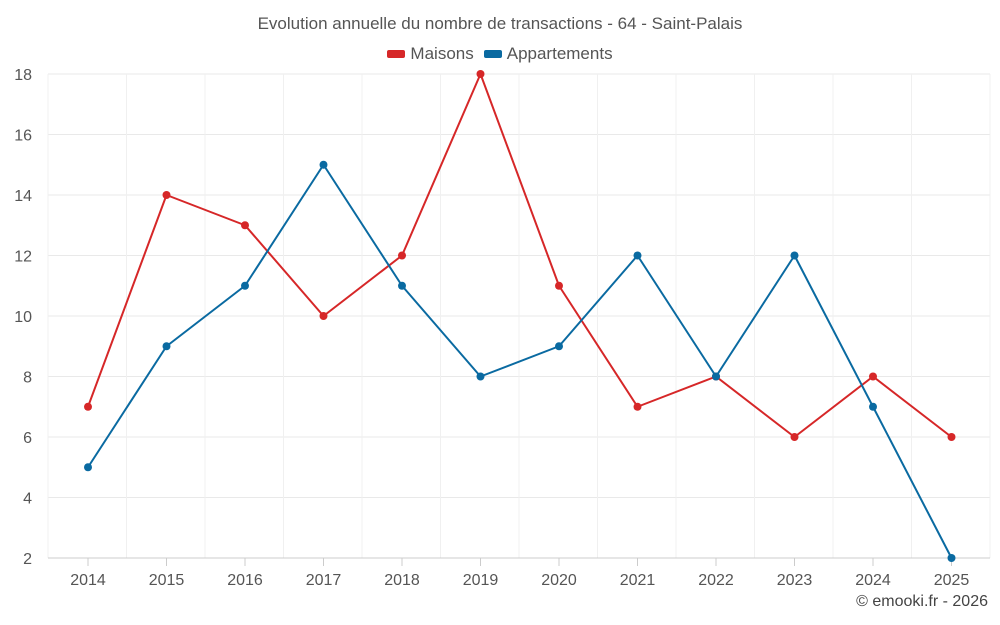 This screenshot has width=1000, height=625. Describe the element at coordinates (245, 580) in the screenshot. I see `x-tick-label: 2016` at that location.